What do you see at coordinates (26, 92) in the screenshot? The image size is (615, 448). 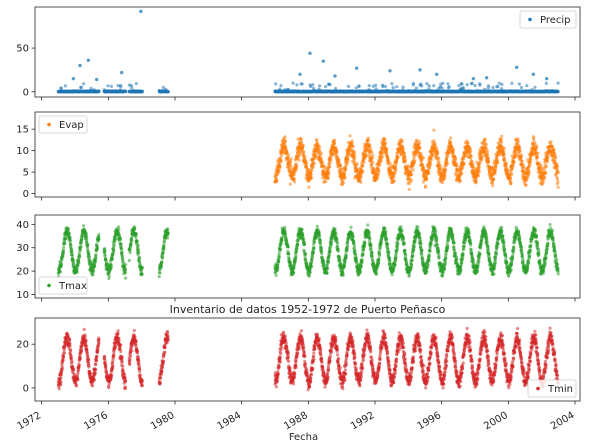 I see `y-tick-label: 0` at bounding box center [26, 92].